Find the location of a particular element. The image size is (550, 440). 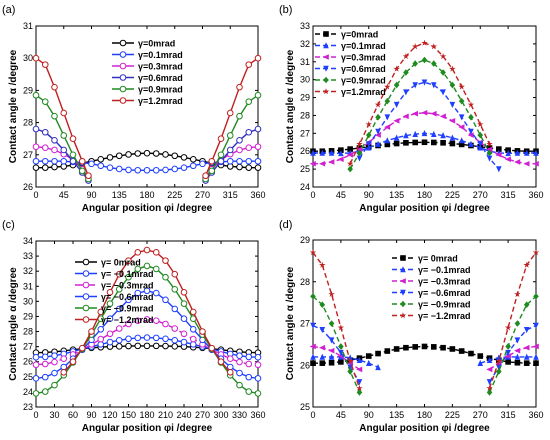

legend-label: γ= −0.6mrad is located at coordinates (444, 293).